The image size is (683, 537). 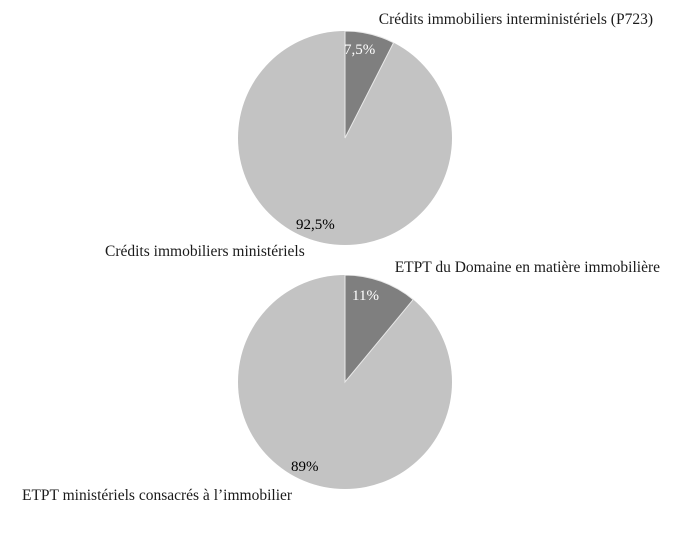 What do you see at coordinates (305, 467) in the screenshot?
I see `slice-value-label: 89%` at bounding box center [305, 467].